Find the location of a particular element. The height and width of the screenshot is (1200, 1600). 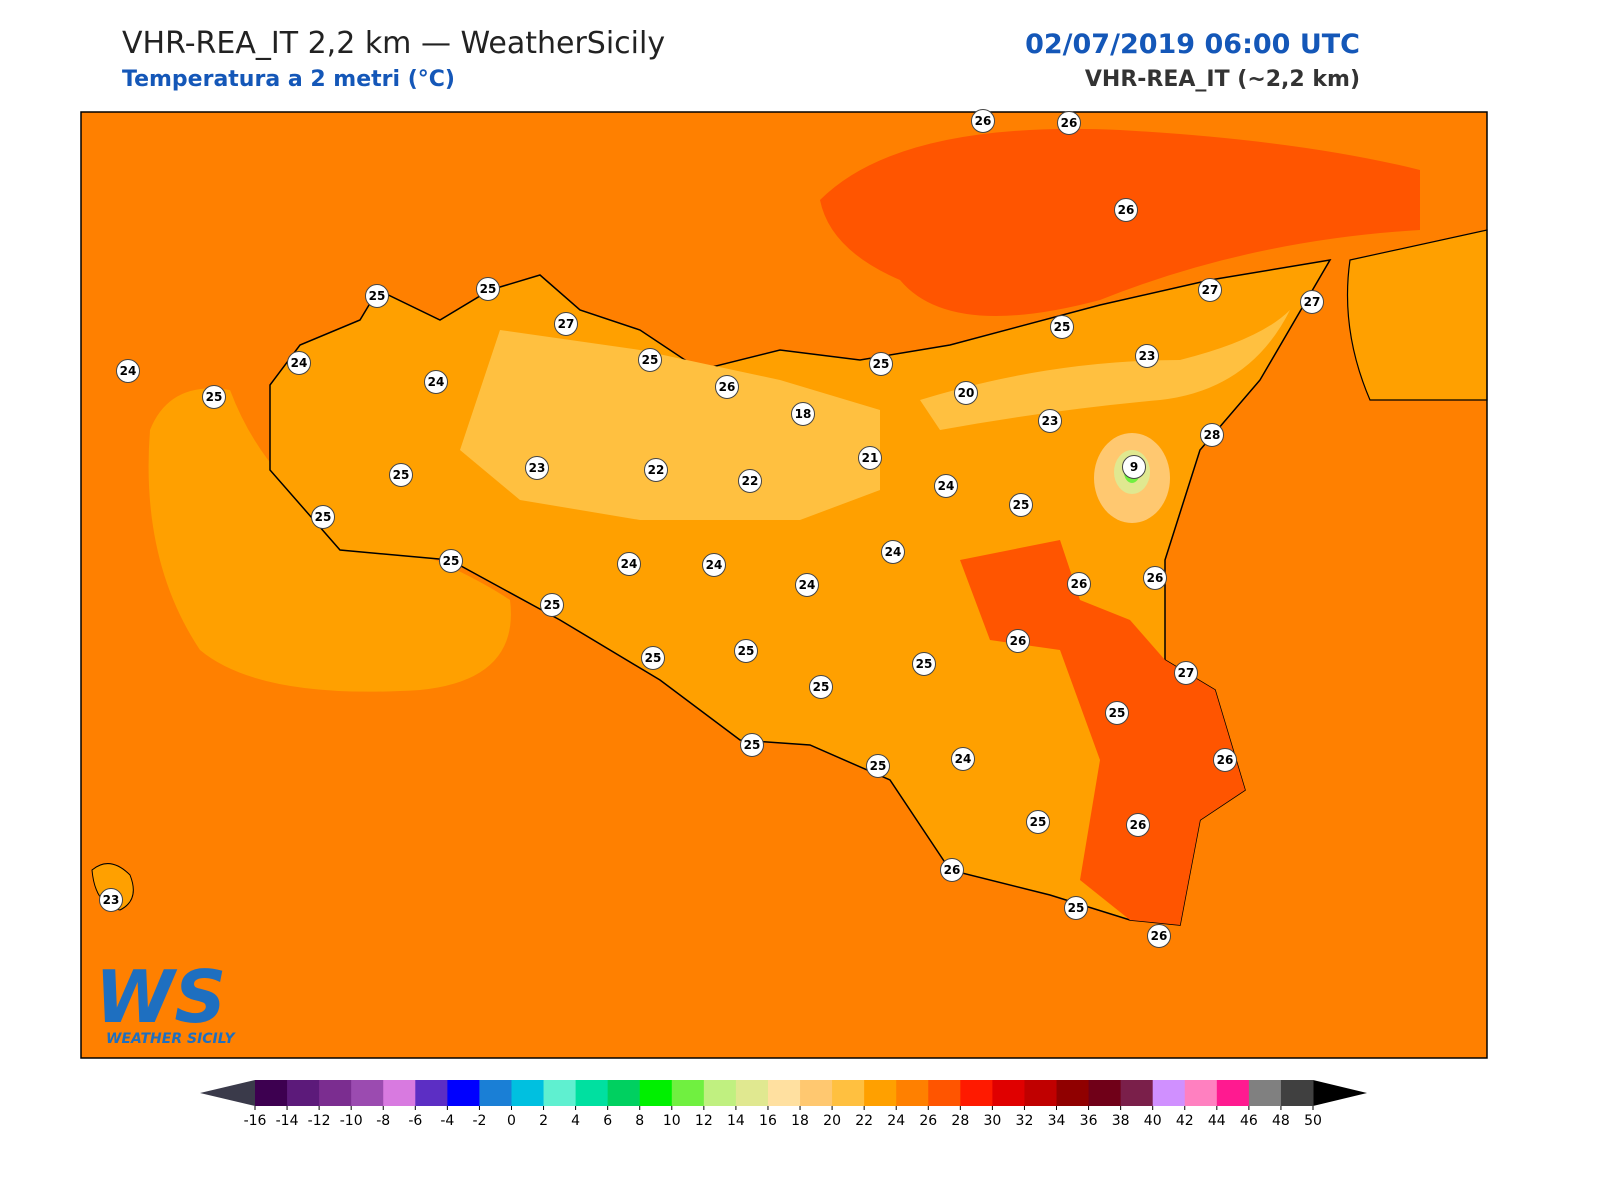

station-value: 27 is located at coordinates (1312, 302).